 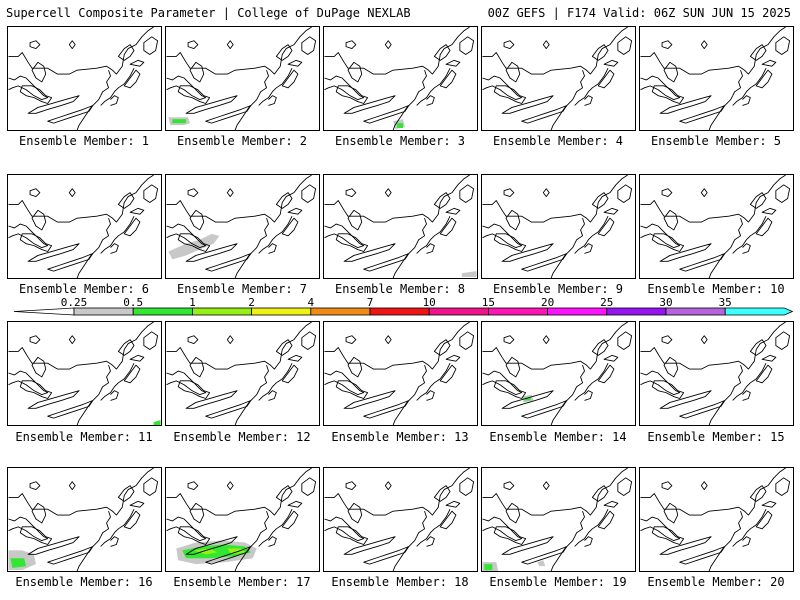 What do you see at coordinates (84, 437) in the screenshot?
I see `member-label-11: Ensemble Member: 11` at bounding box center [84, 437].